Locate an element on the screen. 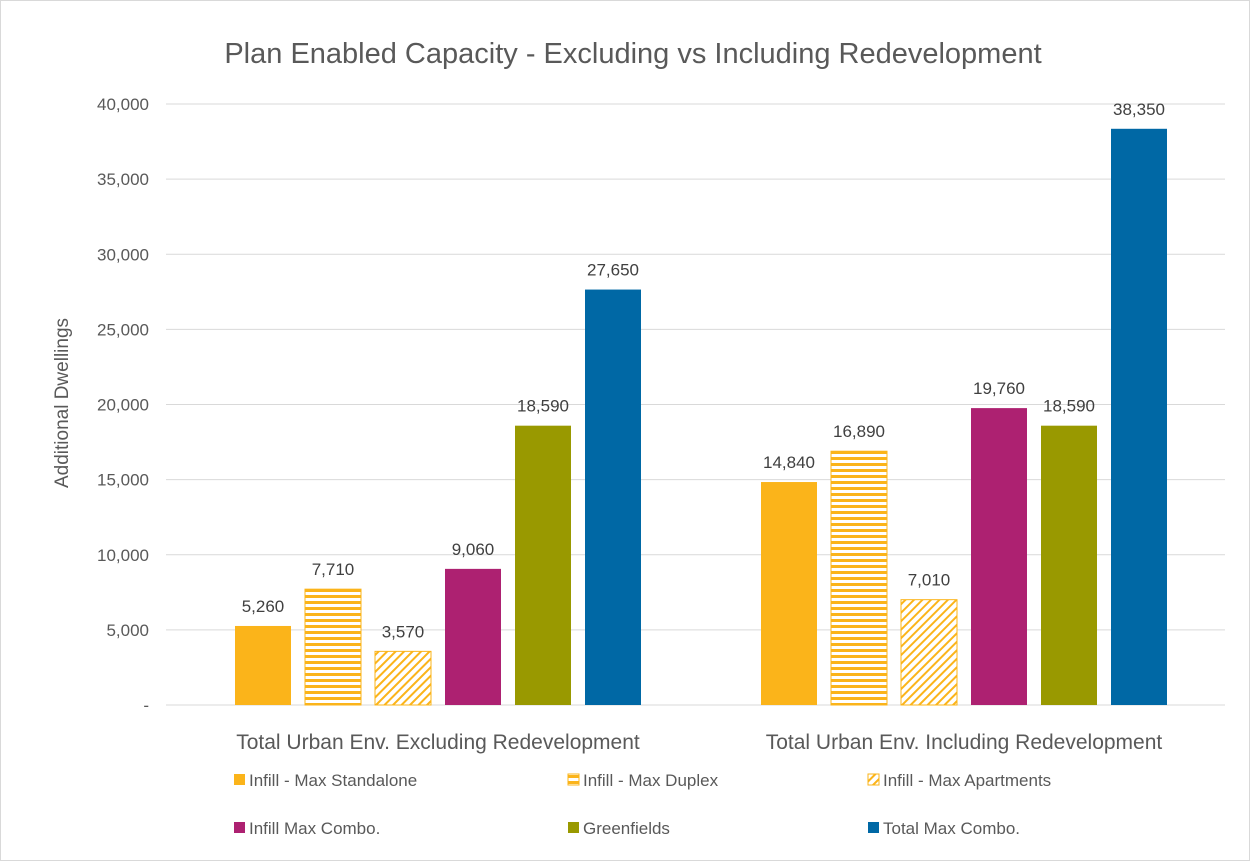 The height and width of the screenshot is (862, 1250). data-label-total-max-combo-2: 38,350 is located at coordinates (1139, 109).